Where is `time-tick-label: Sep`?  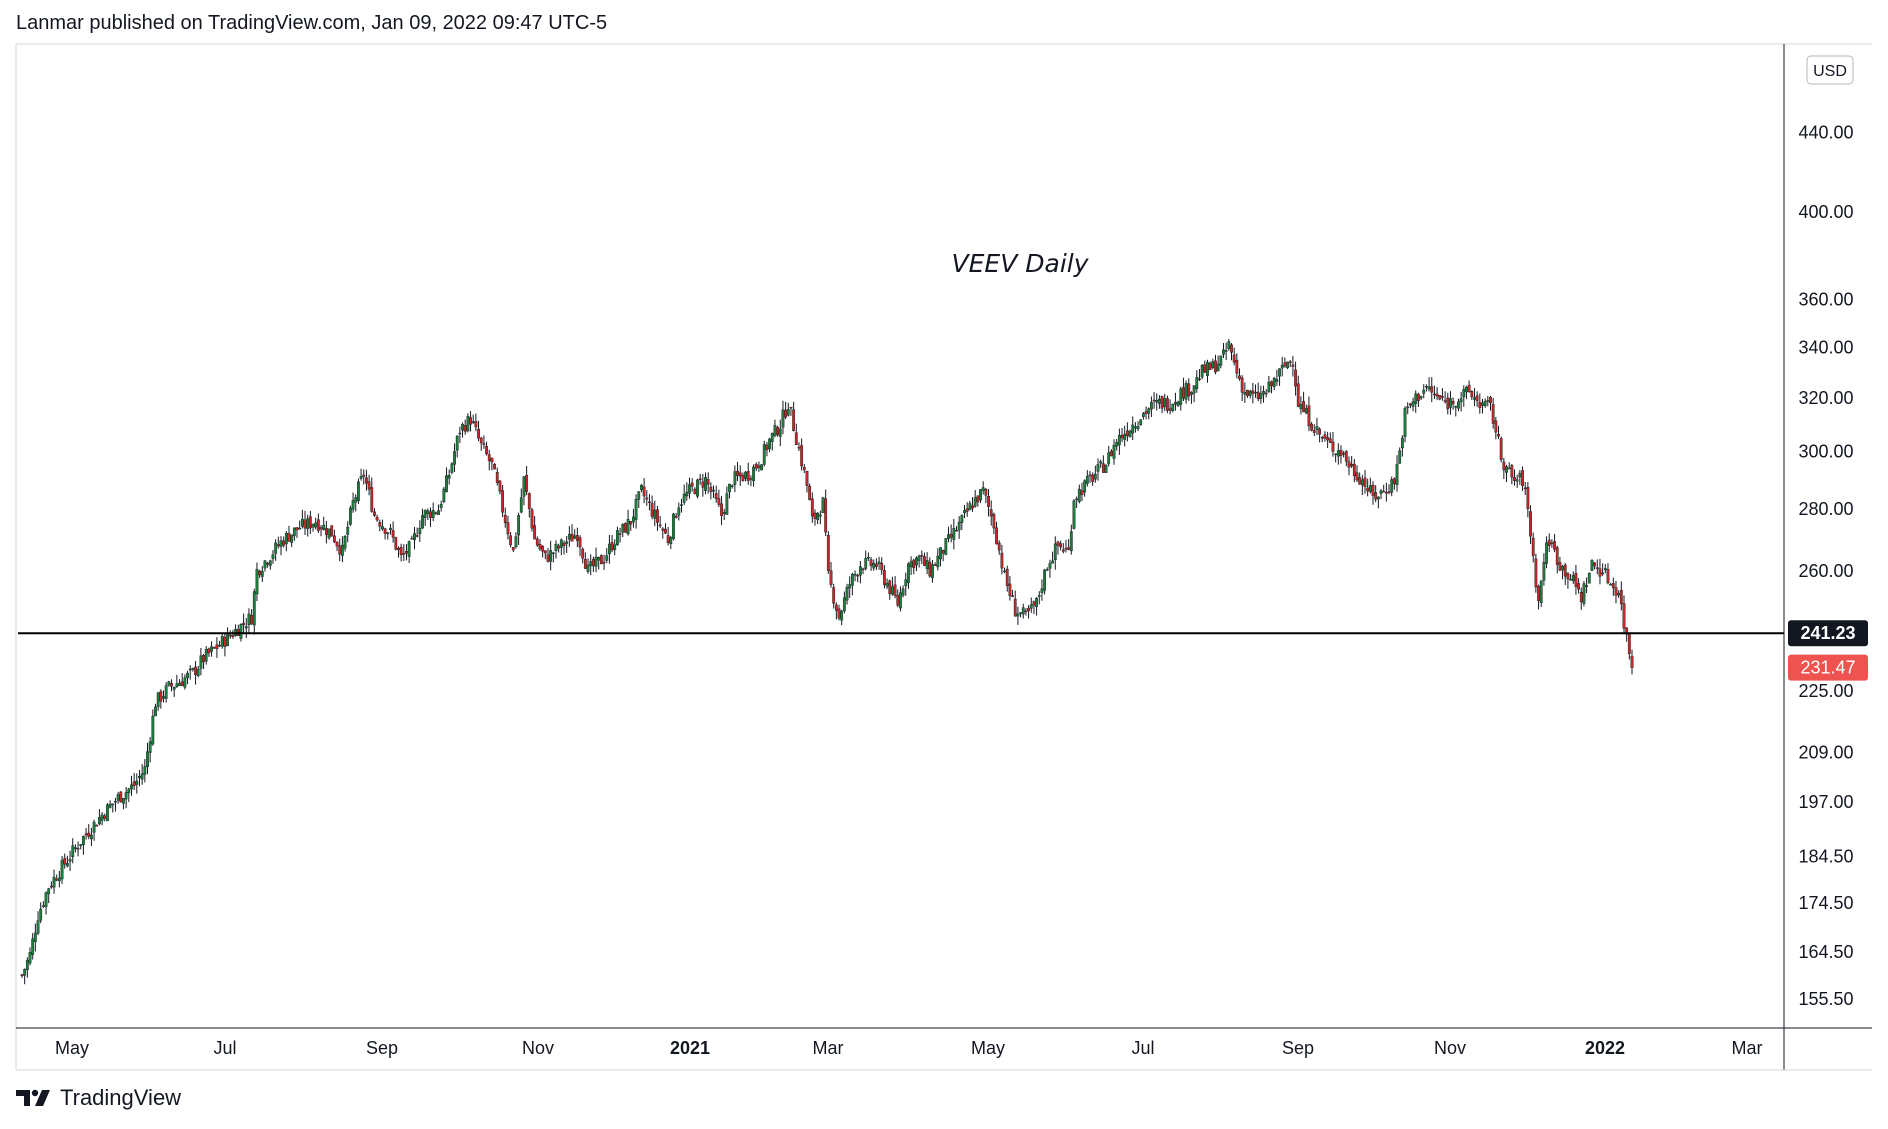 time-tick-label: Sep is located at coordinates (1298, 1048).